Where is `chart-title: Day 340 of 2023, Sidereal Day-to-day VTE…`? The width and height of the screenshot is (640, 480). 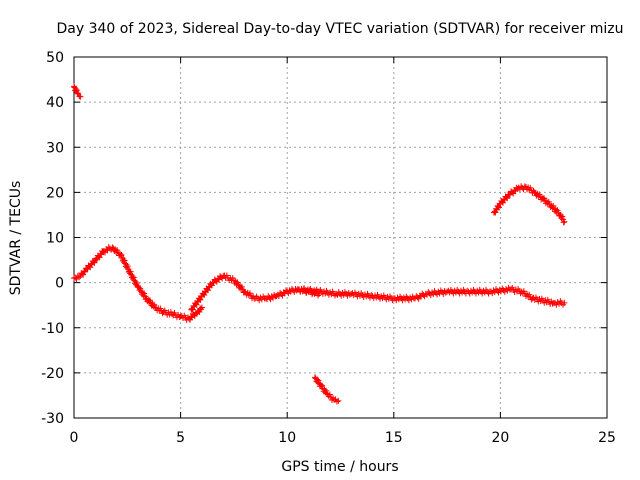 chart-title: Day 340 of 2023, Sidereal Day-to-day VTE… is located at coordinates (340, 29).